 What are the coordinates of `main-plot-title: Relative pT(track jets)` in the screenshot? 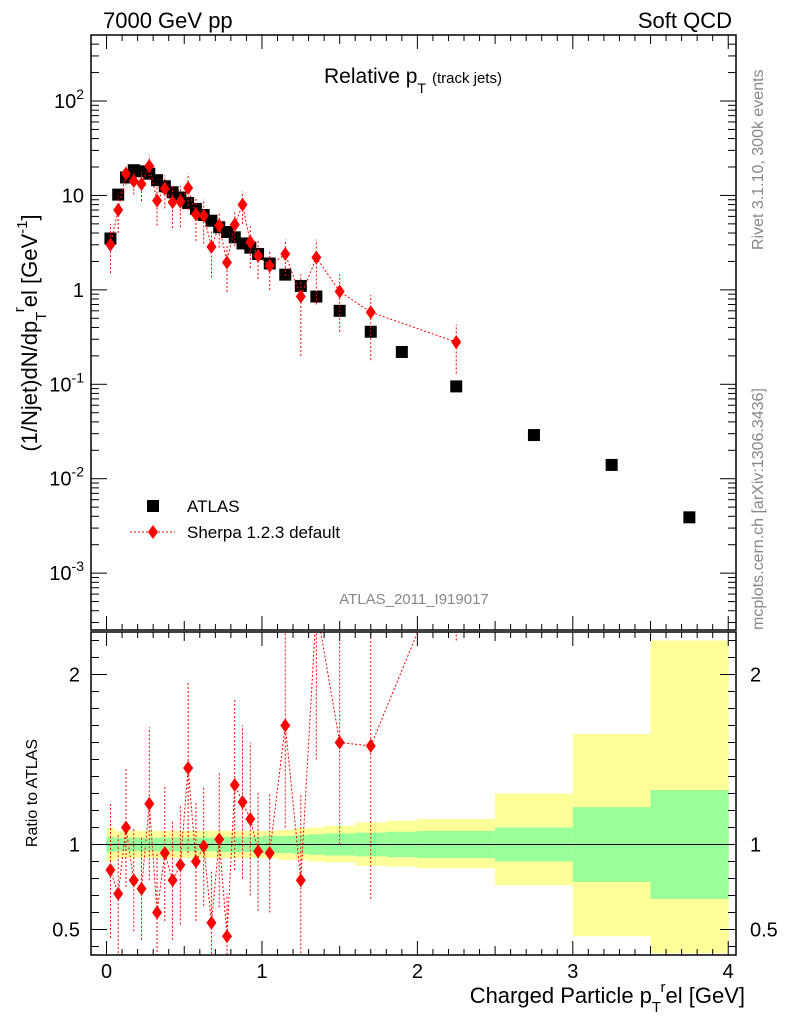 It's located at (413, 80).